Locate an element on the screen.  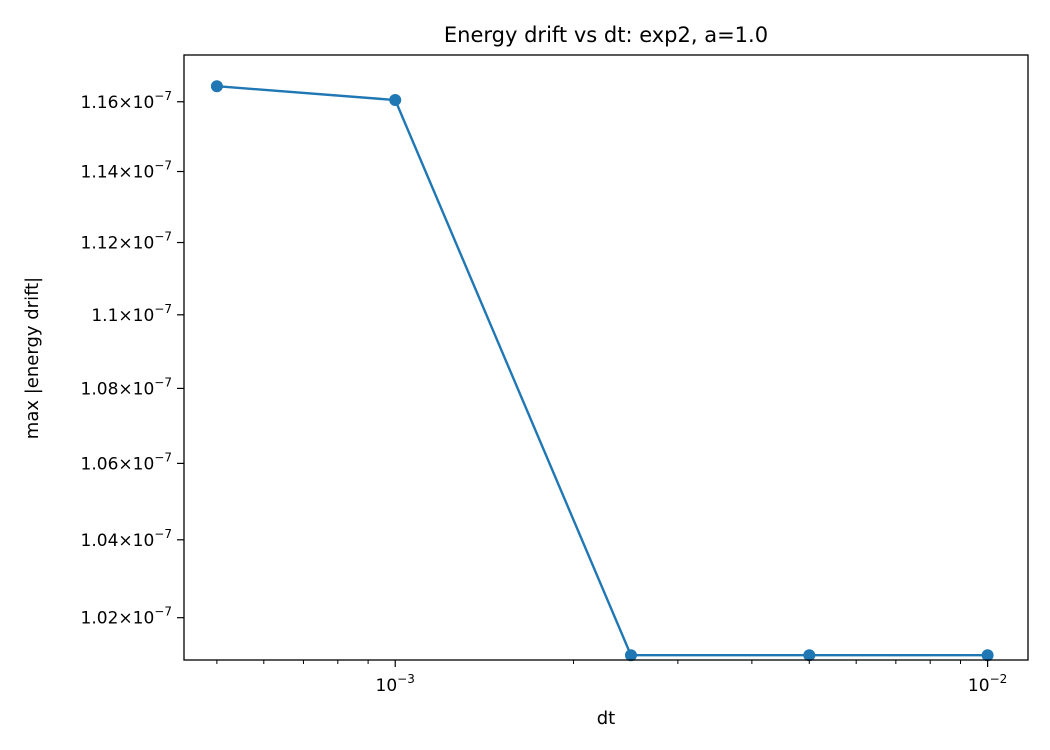
y-tick-label: 1.02×10⁻⁷ is located at coordinates (126, 617).